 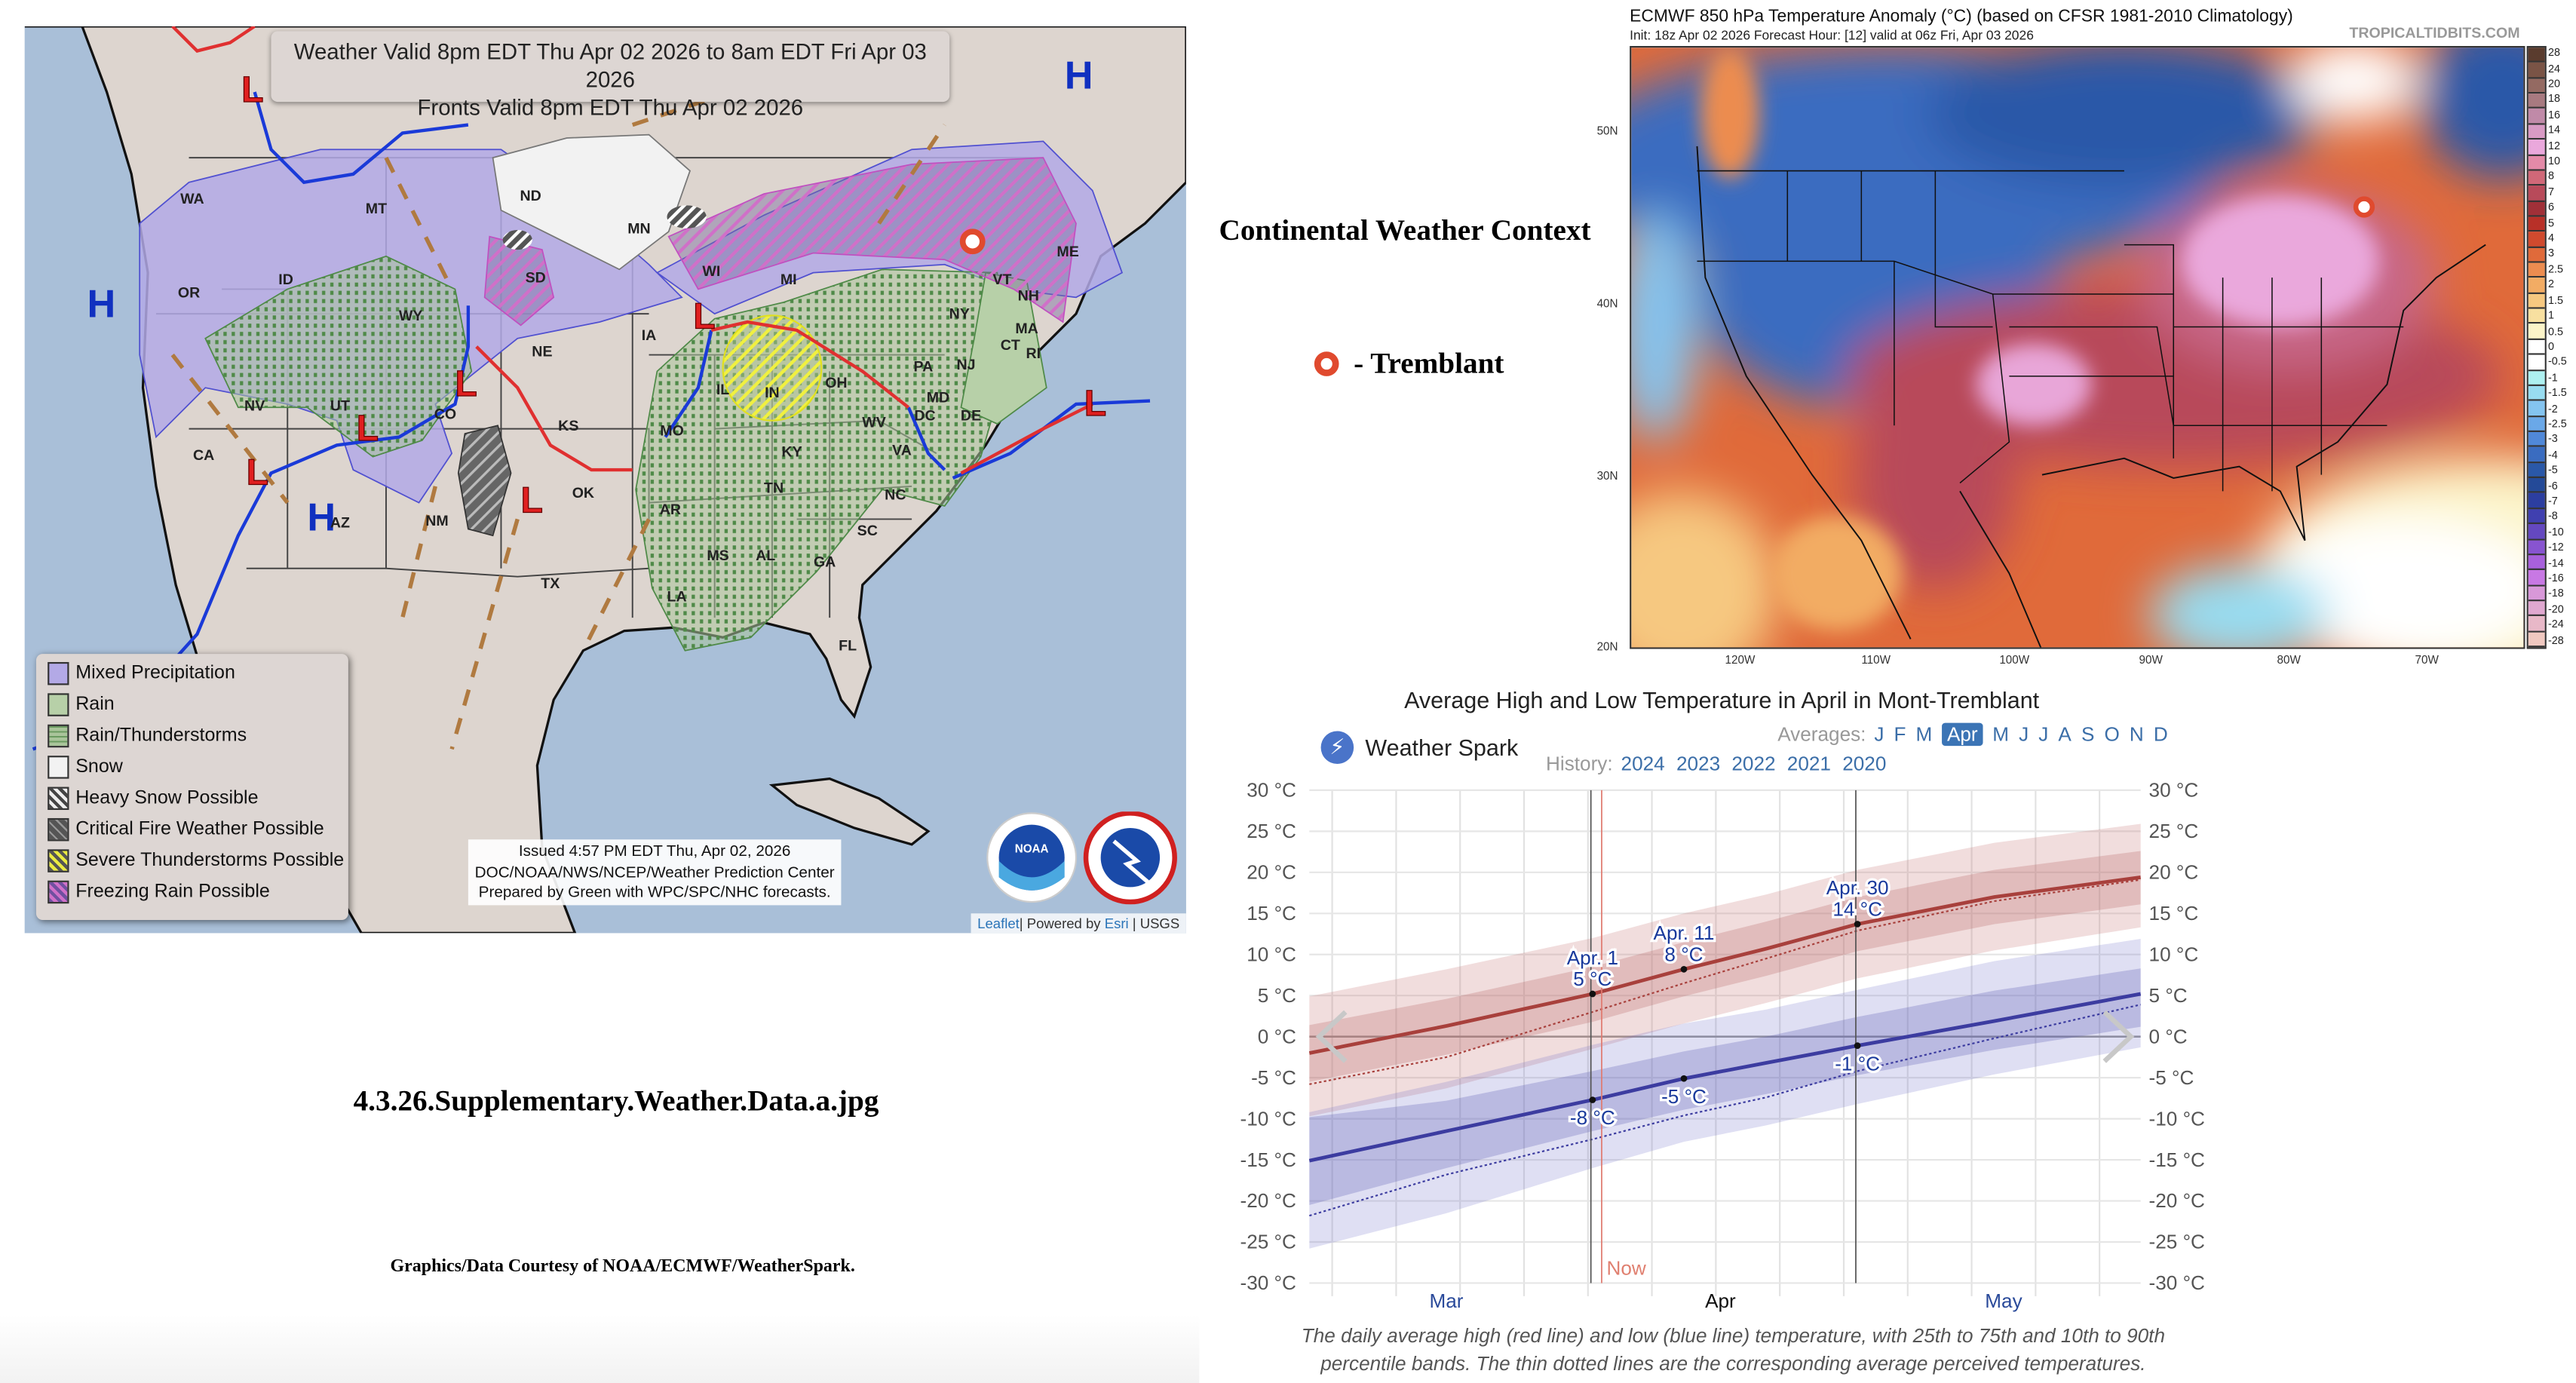 What do you see at coordinates (2112, 734) in the screenshot?
I see `month-link: O` at bounding box center [2112, 734].